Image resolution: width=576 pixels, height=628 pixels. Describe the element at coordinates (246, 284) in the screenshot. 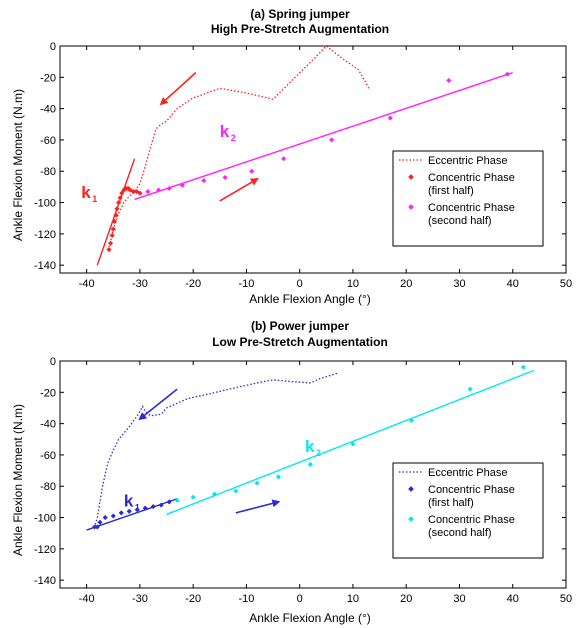

I see `x-tick-label: -10` at that location.